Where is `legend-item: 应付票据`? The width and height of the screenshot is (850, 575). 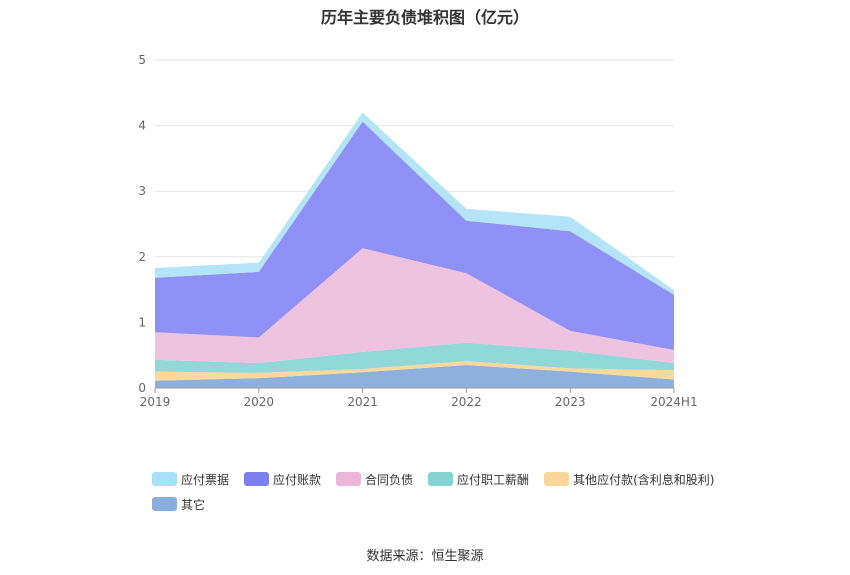 legend-item: 应付票据 is located at coordinates (190, 479).